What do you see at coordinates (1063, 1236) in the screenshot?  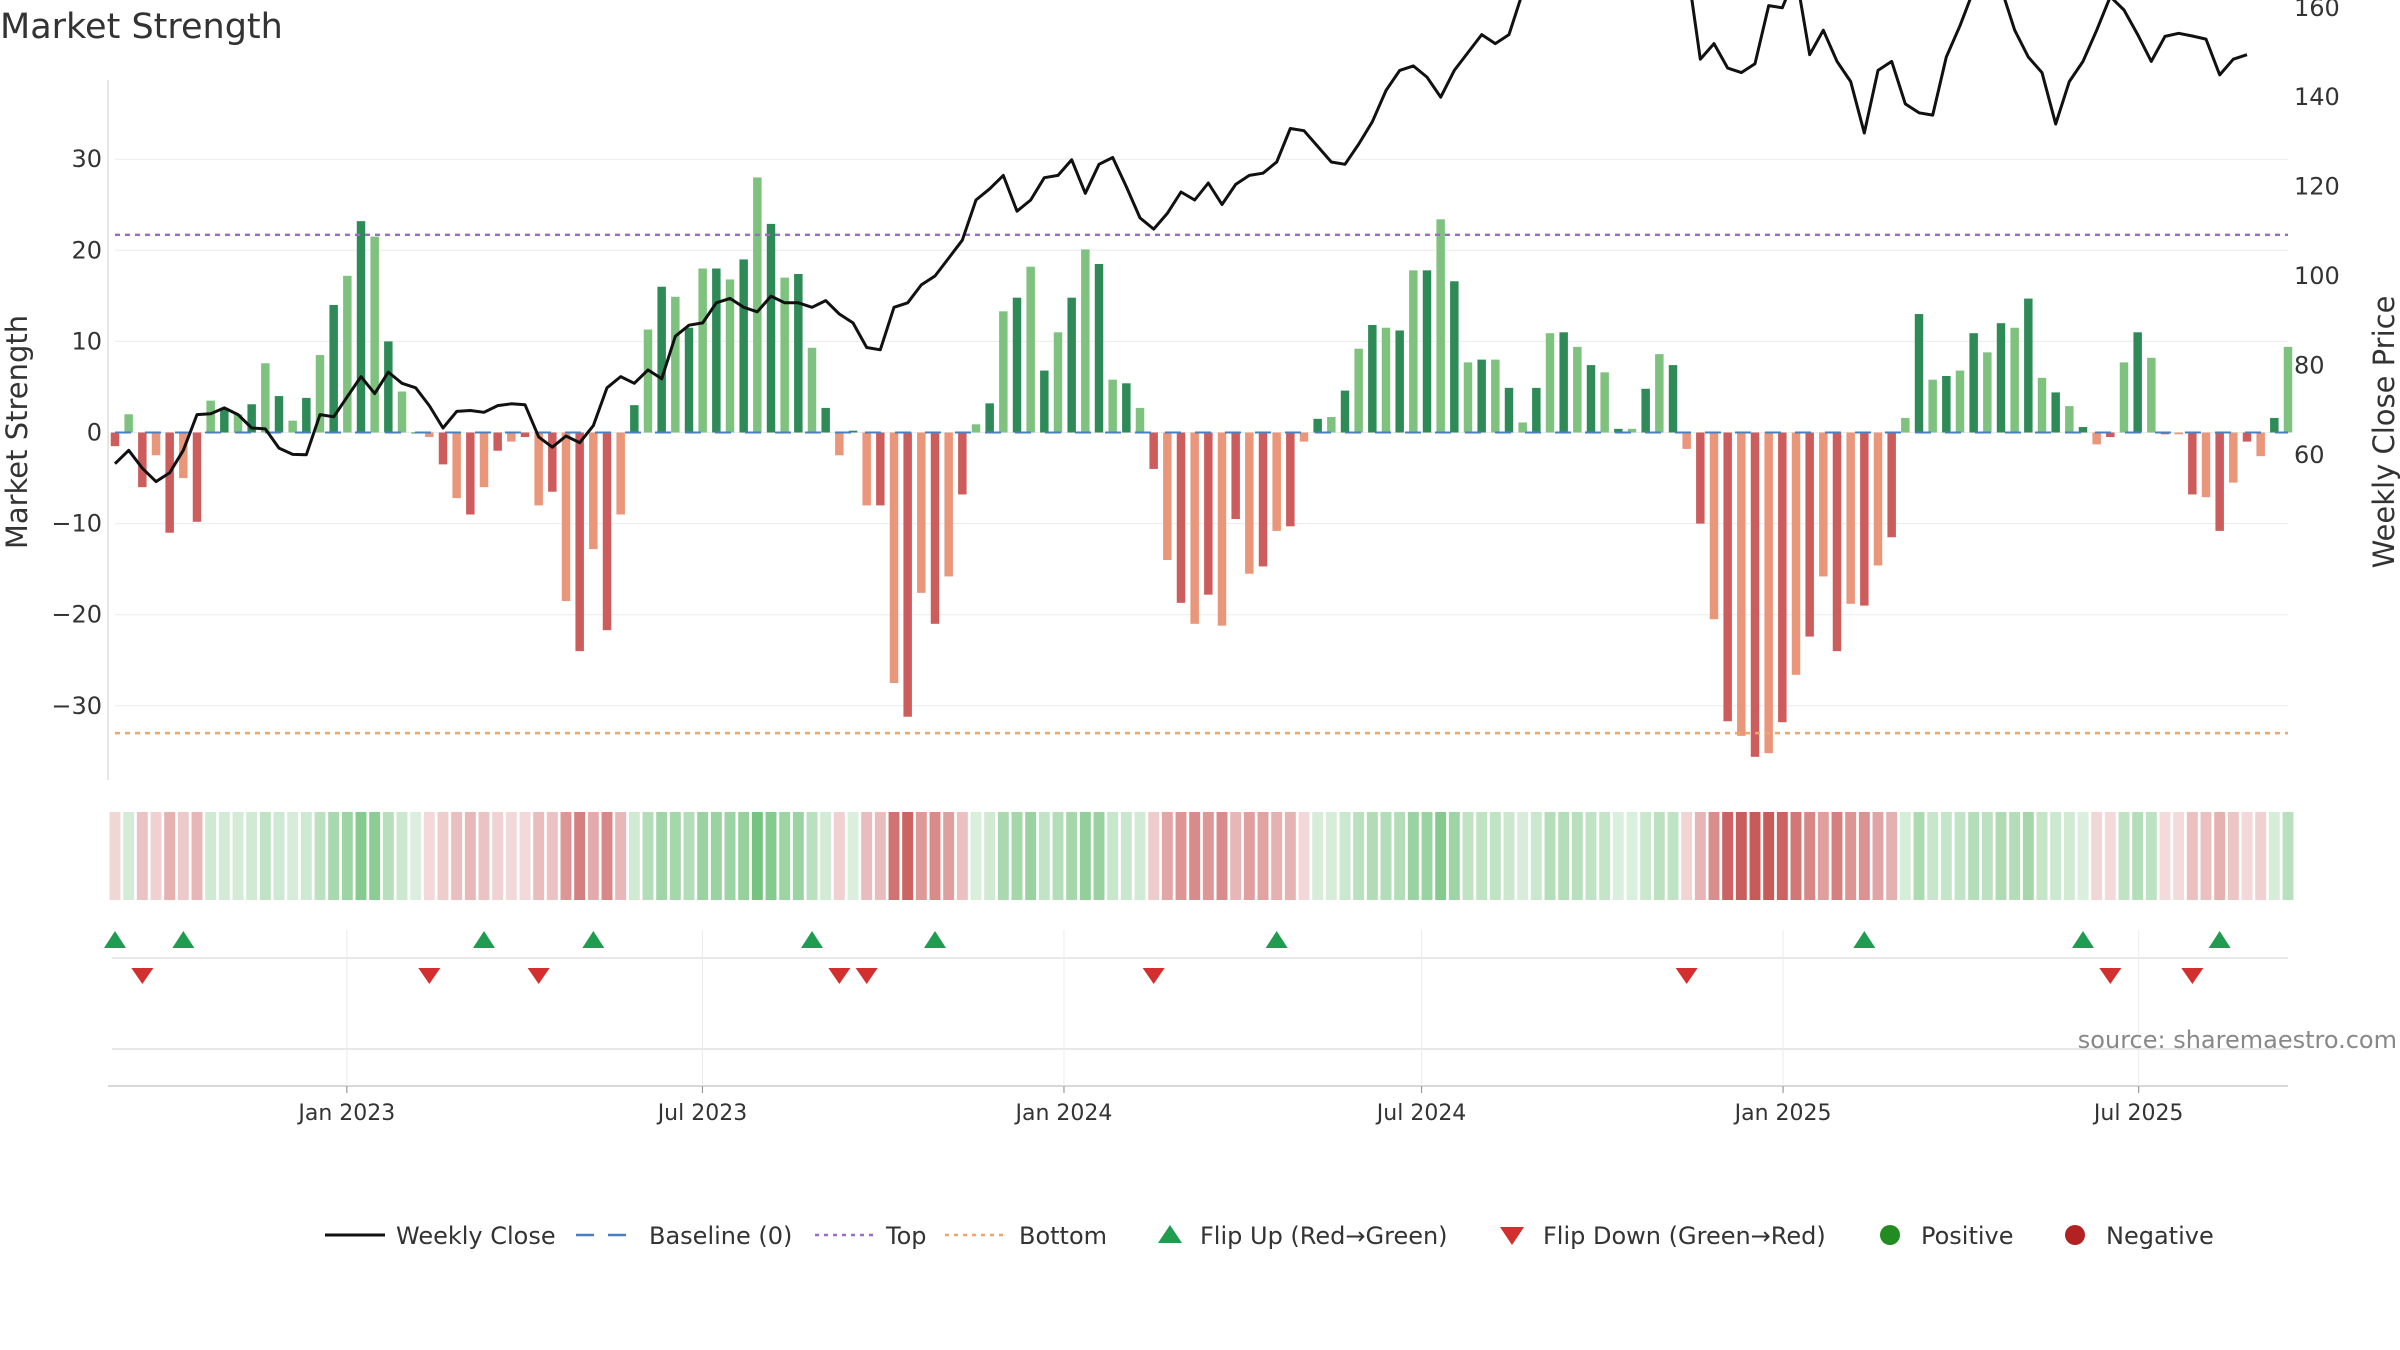 I see `legend-label: Bottom` at bounding box center [1063, 1236].